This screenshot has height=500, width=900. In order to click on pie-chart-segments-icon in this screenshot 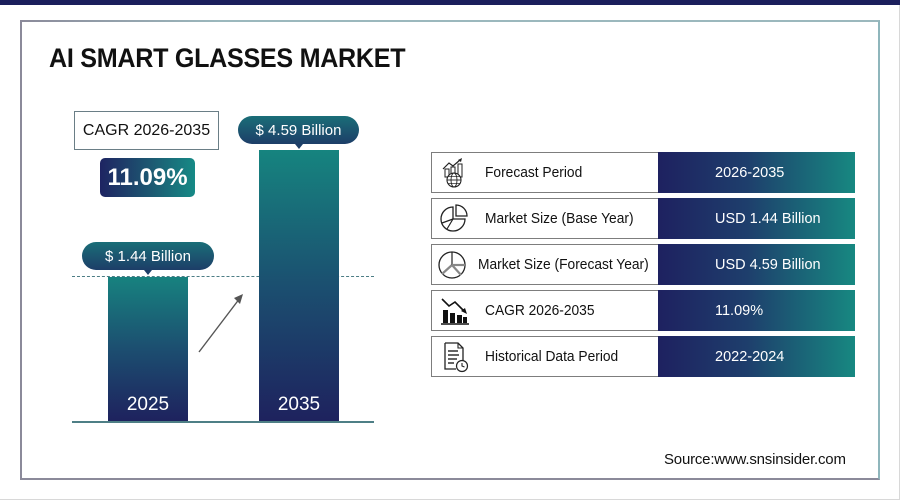, I will do `click(451, 265)`.